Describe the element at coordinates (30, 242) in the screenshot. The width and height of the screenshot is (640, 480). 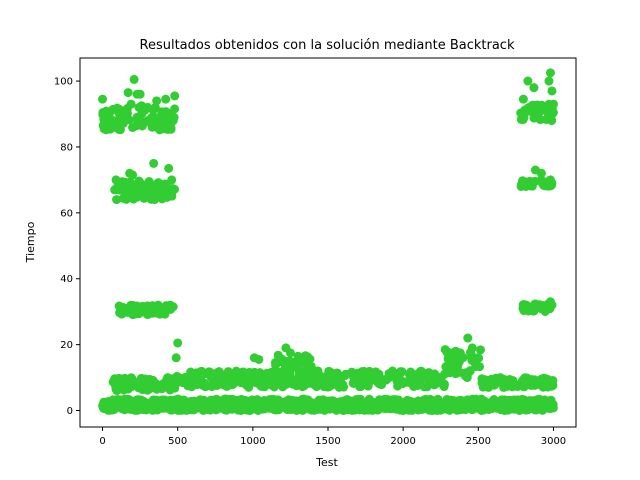
I see `y-axis-label: Tiempo` at that location.